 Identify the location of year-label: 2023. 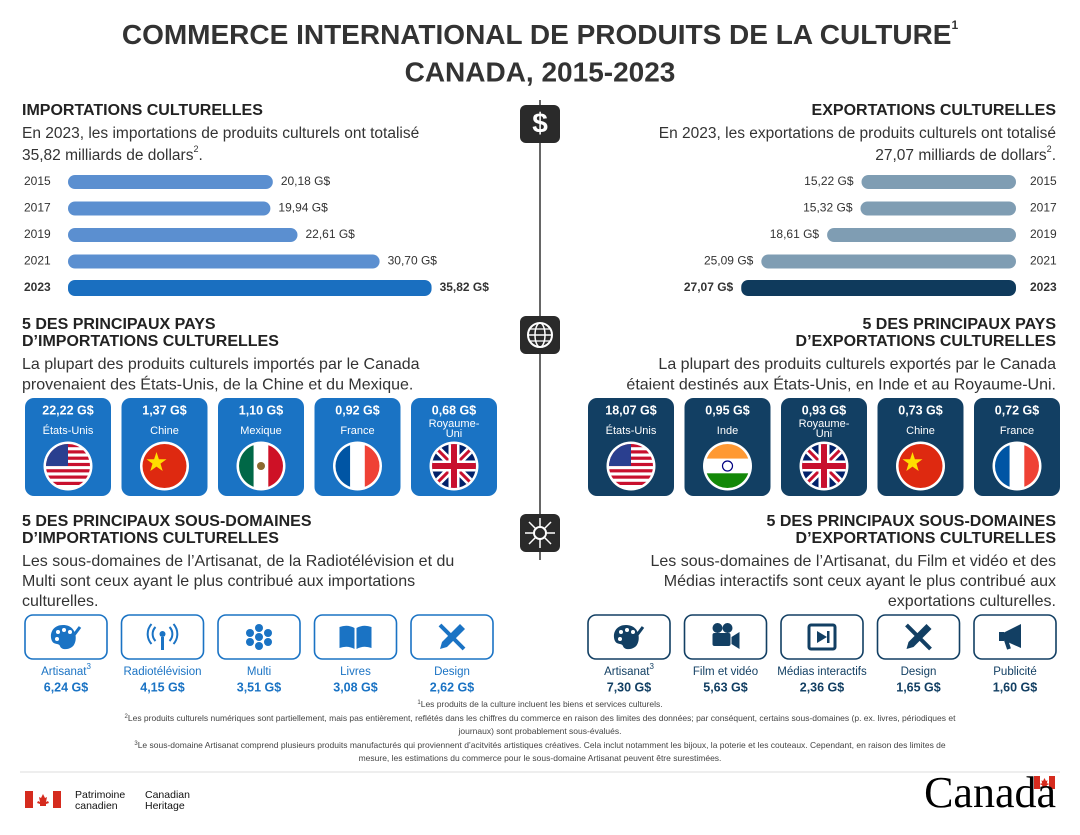
(37, 287).